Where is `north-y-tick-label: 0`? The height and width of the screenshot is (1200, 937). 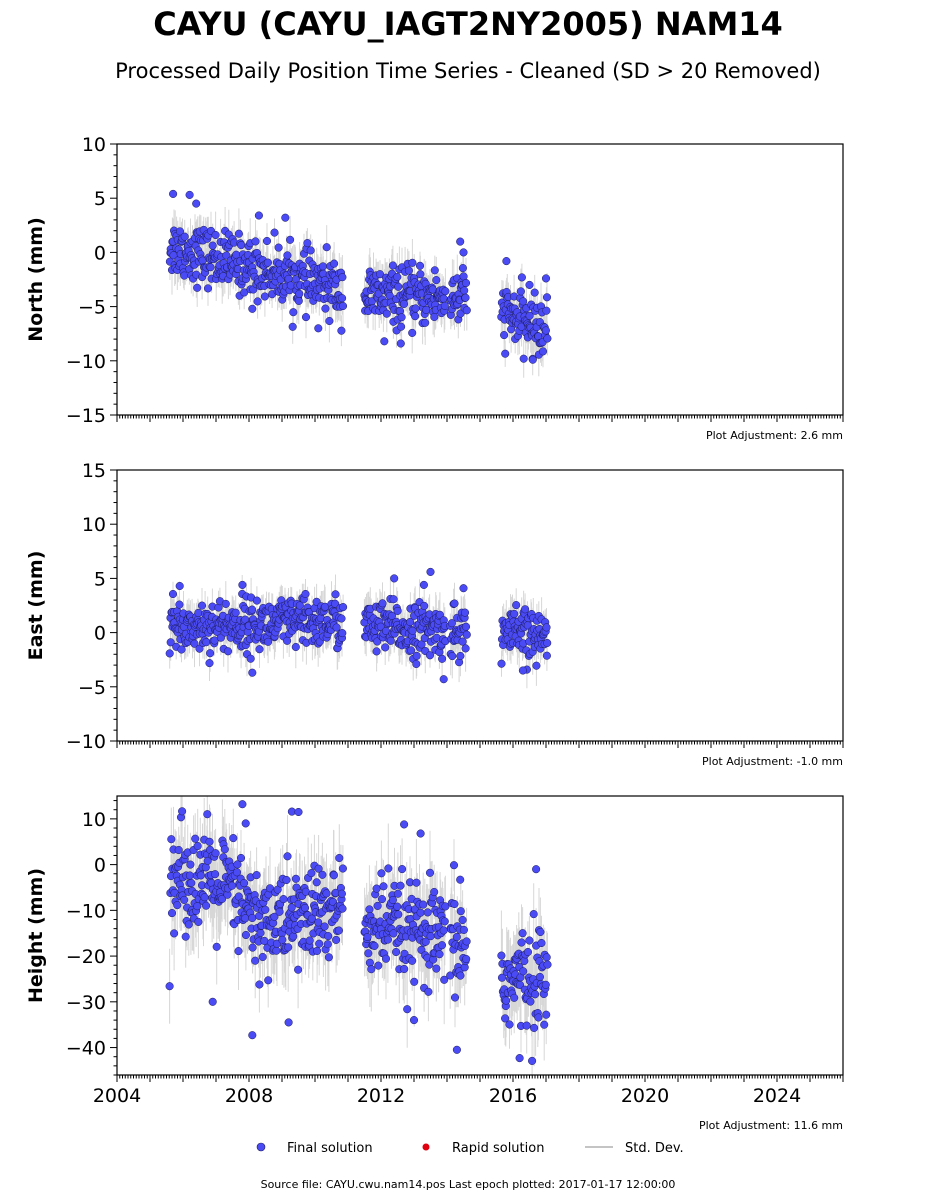
north-y-tick-label: 0 is located at coordinates (100, 253).